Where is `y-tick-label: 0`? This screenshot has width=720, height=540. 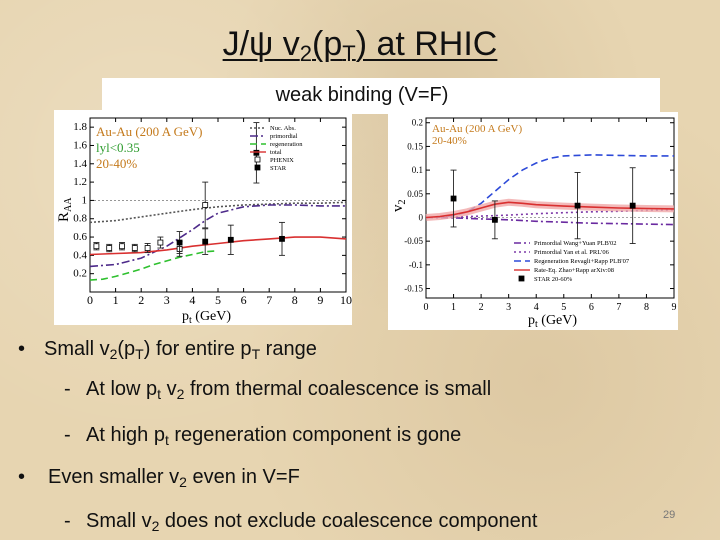 y-tick-label: 0 is located at coordinates (421, 217).